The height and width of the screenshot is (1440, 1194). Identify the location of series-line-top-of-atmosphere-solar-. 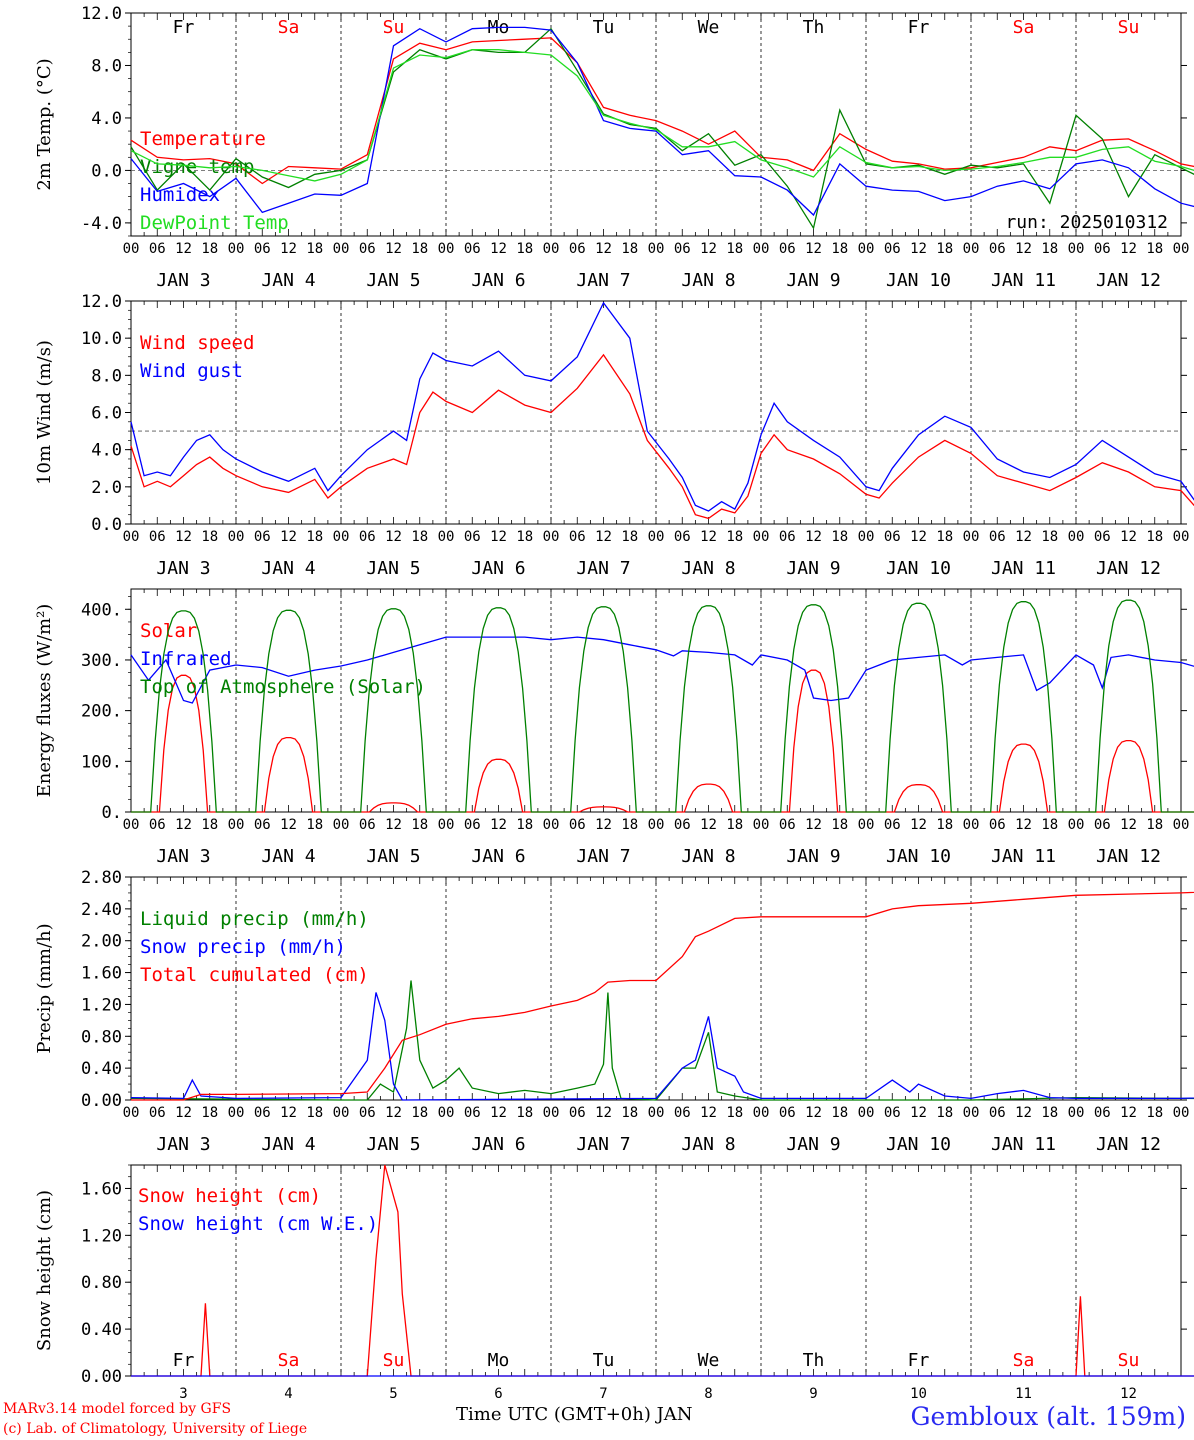
(662, 706).